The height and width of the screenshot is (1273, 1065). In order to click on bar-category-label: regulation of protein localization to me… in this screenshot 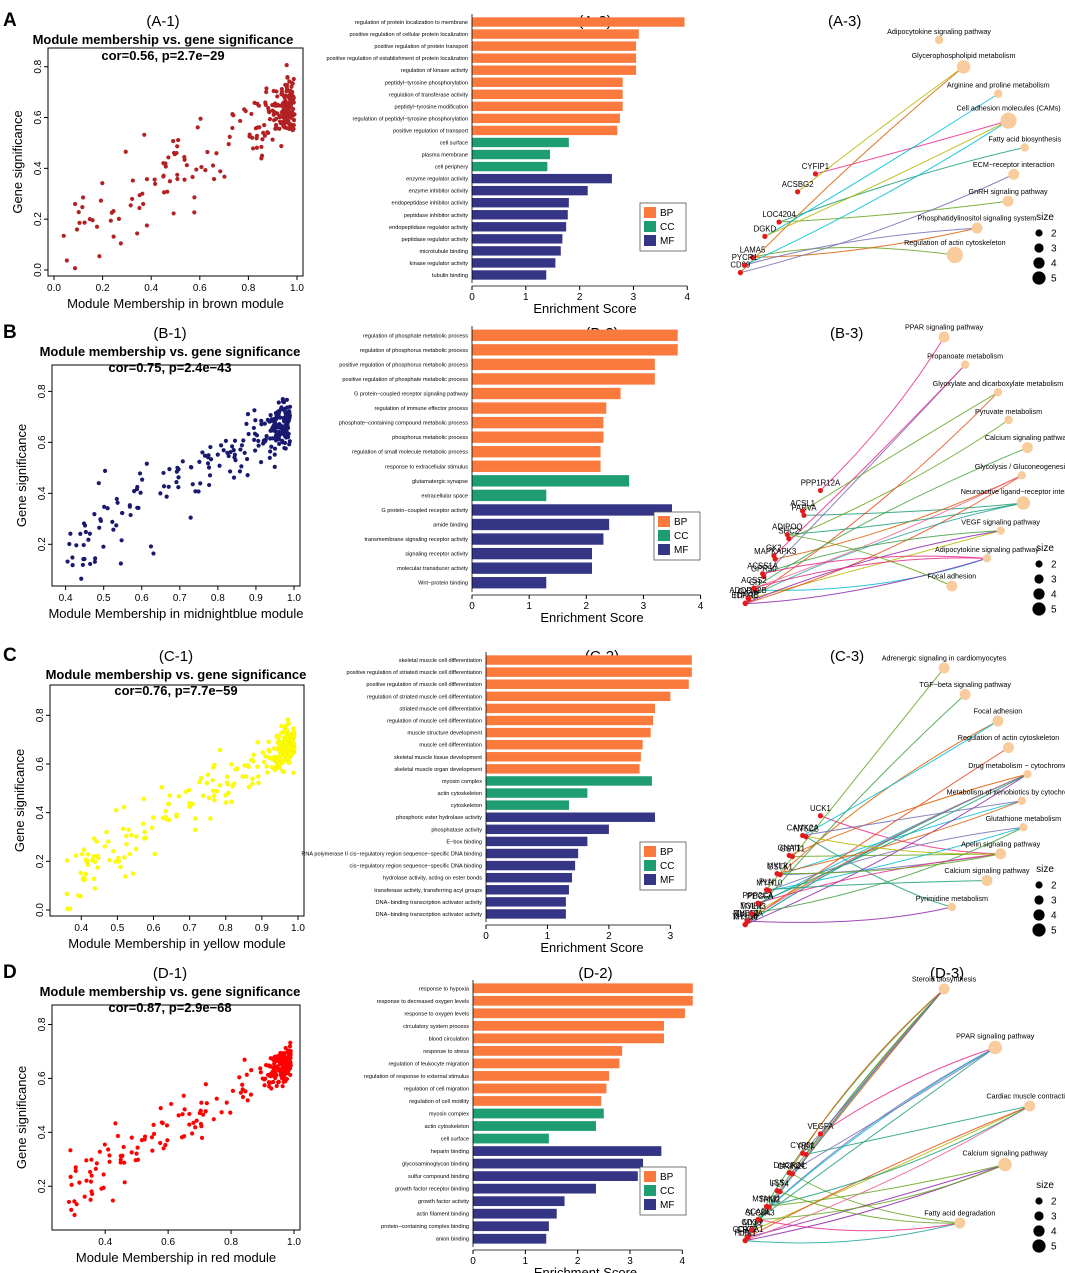, I will do `click(411, 23)`.